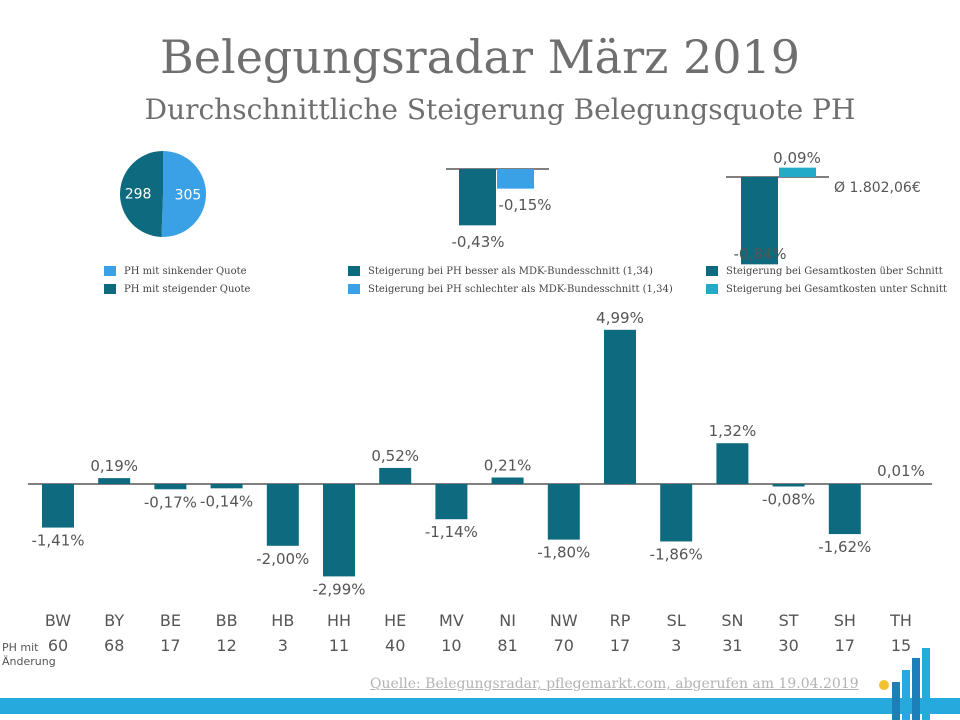 The image size is (960, 720). Describe the element at coordinates (339, 620) in the screenshot. I see `category-label: HH` at that location.